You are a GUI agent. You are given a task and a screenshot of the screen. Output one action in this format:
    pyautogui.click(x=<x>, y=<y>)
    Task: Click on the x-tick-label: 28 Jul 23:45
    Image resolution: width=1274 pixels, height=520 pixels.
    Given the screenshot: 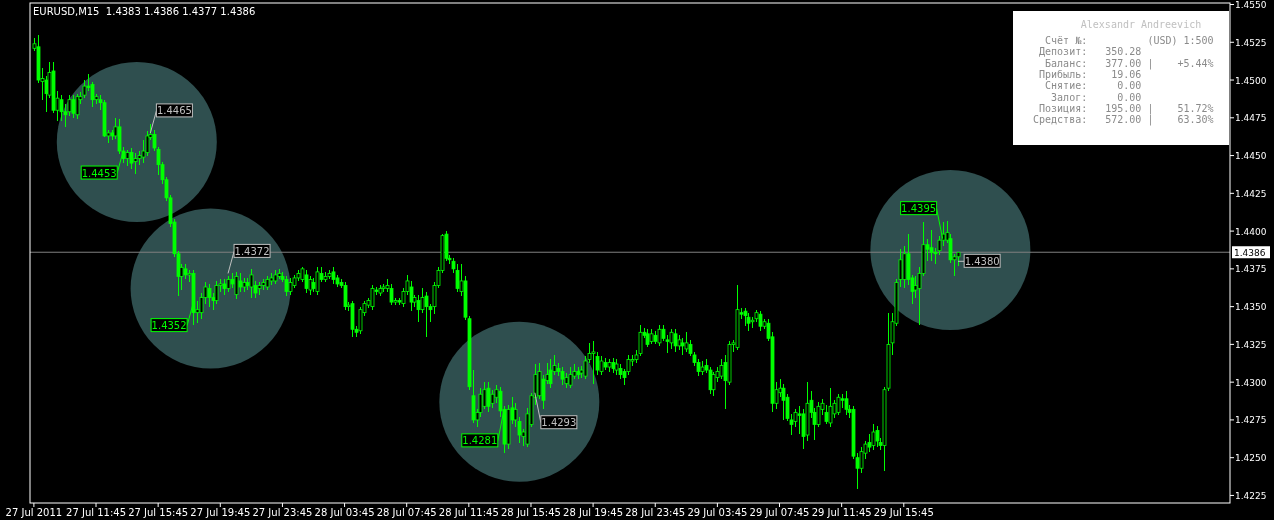 What is the action you would take?
    pyautogui.click(x=655, y=512)
    